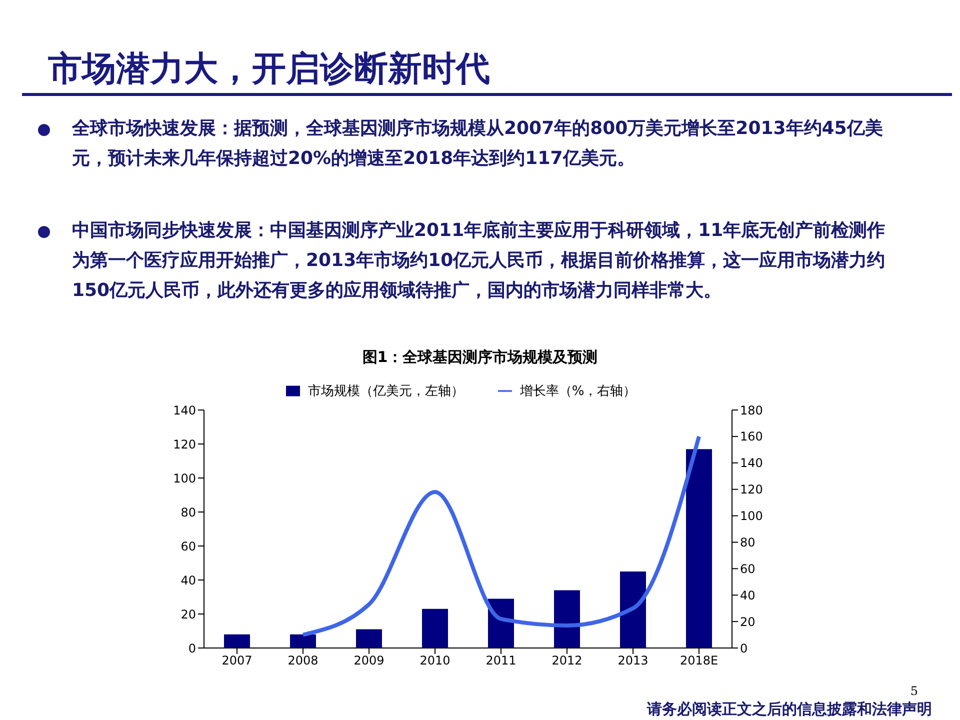  Describe the element at coordinates (269, 69) in the screenshot. I see `chart-title: 市场潜力大，开启诊断新时代` at that location.